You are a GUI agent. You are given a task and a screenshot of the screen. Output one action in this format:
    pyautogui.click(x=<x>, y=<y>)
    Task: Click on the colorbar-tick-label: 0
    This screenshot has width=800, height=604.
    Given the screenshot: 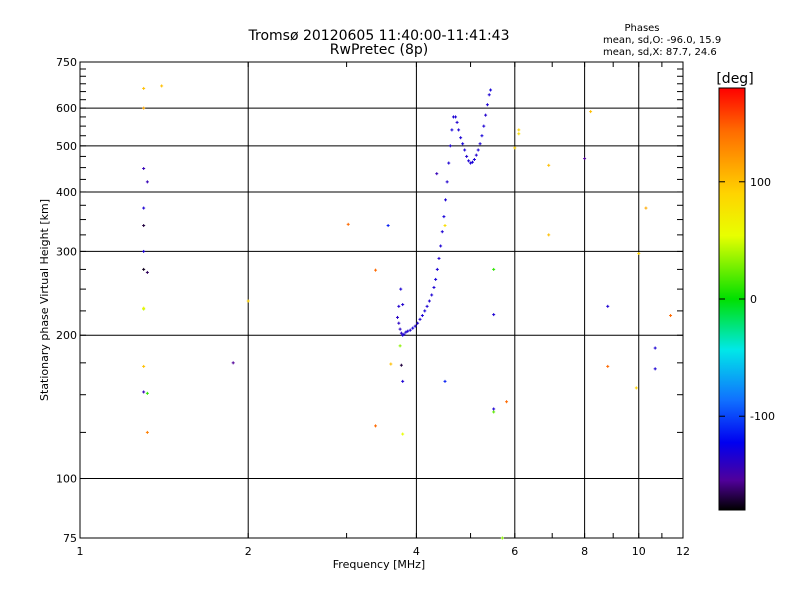 What is the action you would take?
    pyautogui.click(x=753, y=299)
    